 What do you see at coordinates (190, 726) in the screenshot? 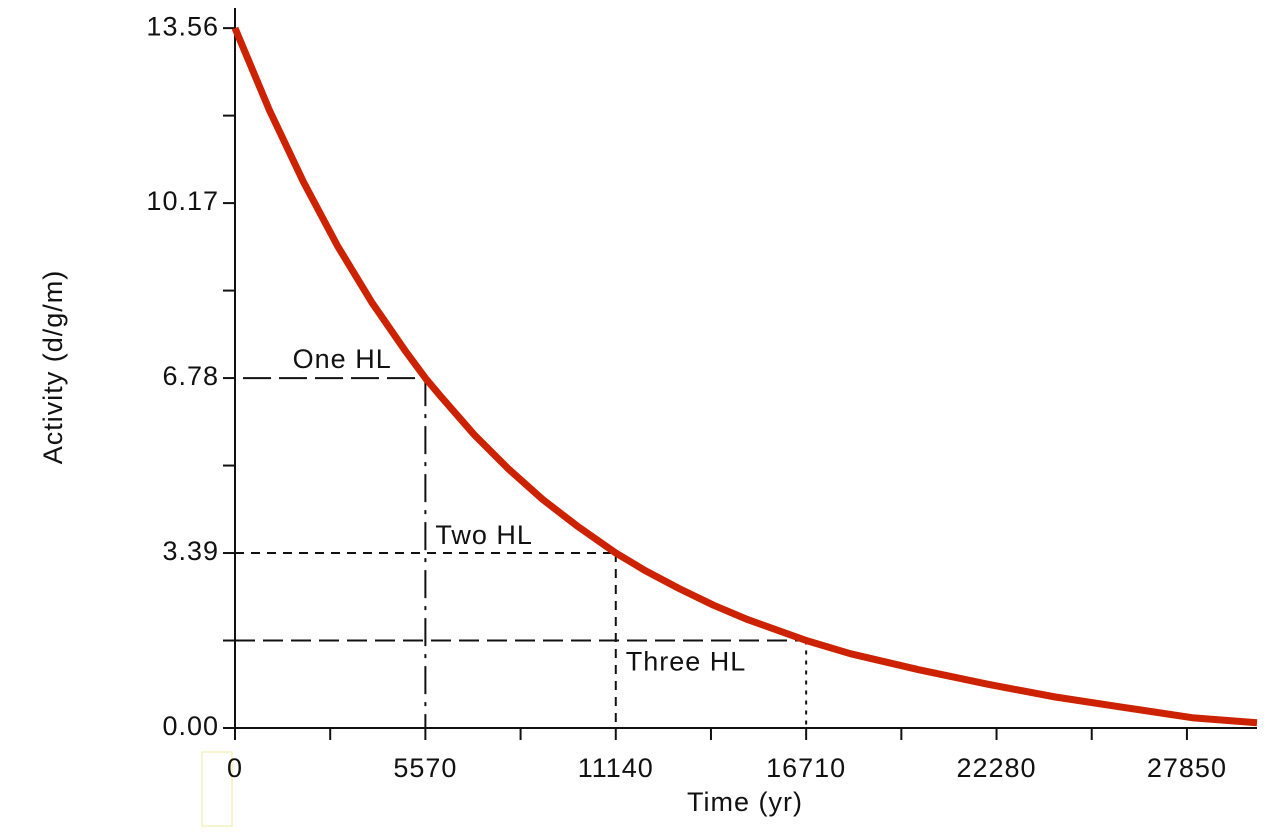
I see `y-tick-label: 0.00` at bounding box center [190, 726].